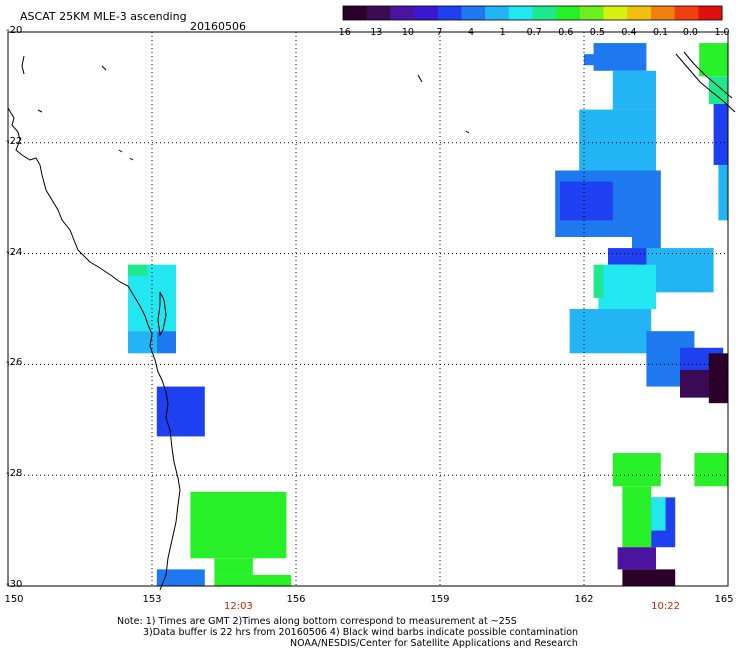 The height and width of the screenshot is (650, 740). I want to click on fraser-island, so click(162, 314).